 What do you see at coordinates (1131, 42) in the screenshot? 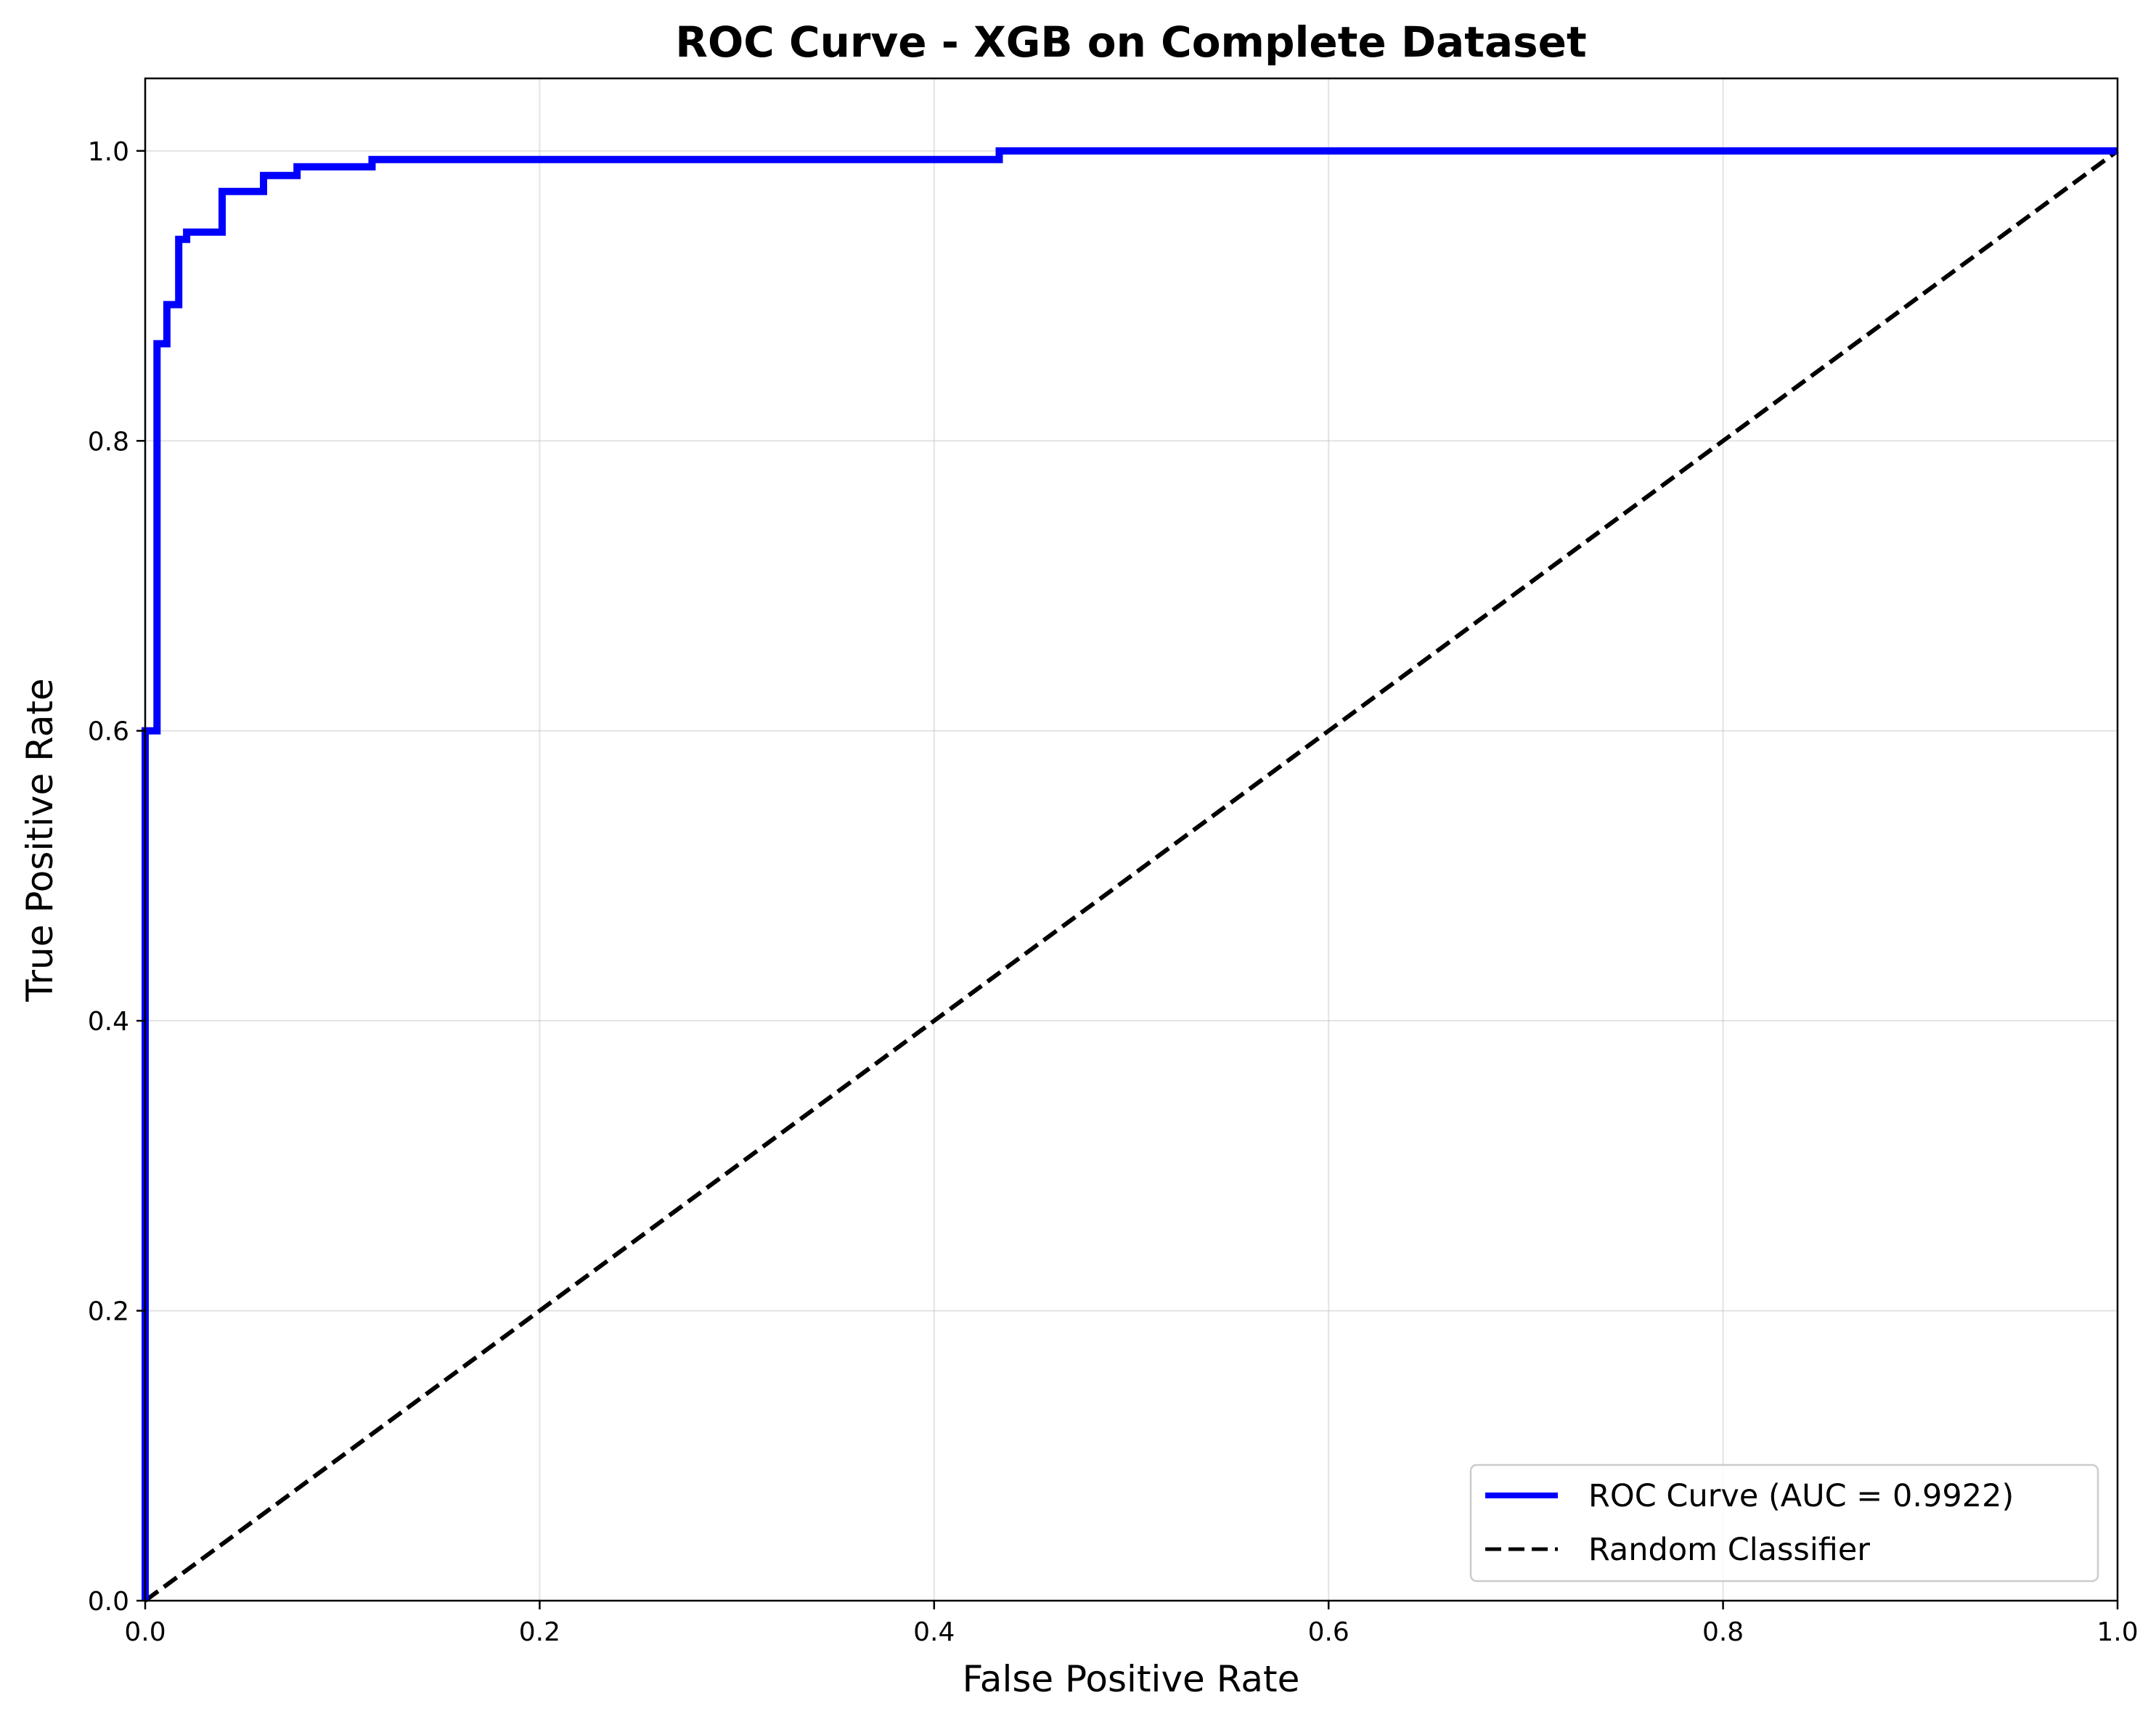
I see `chart-title: ROC Curve - XGB on Complete Dataset` at bounding box center [1131, 42].